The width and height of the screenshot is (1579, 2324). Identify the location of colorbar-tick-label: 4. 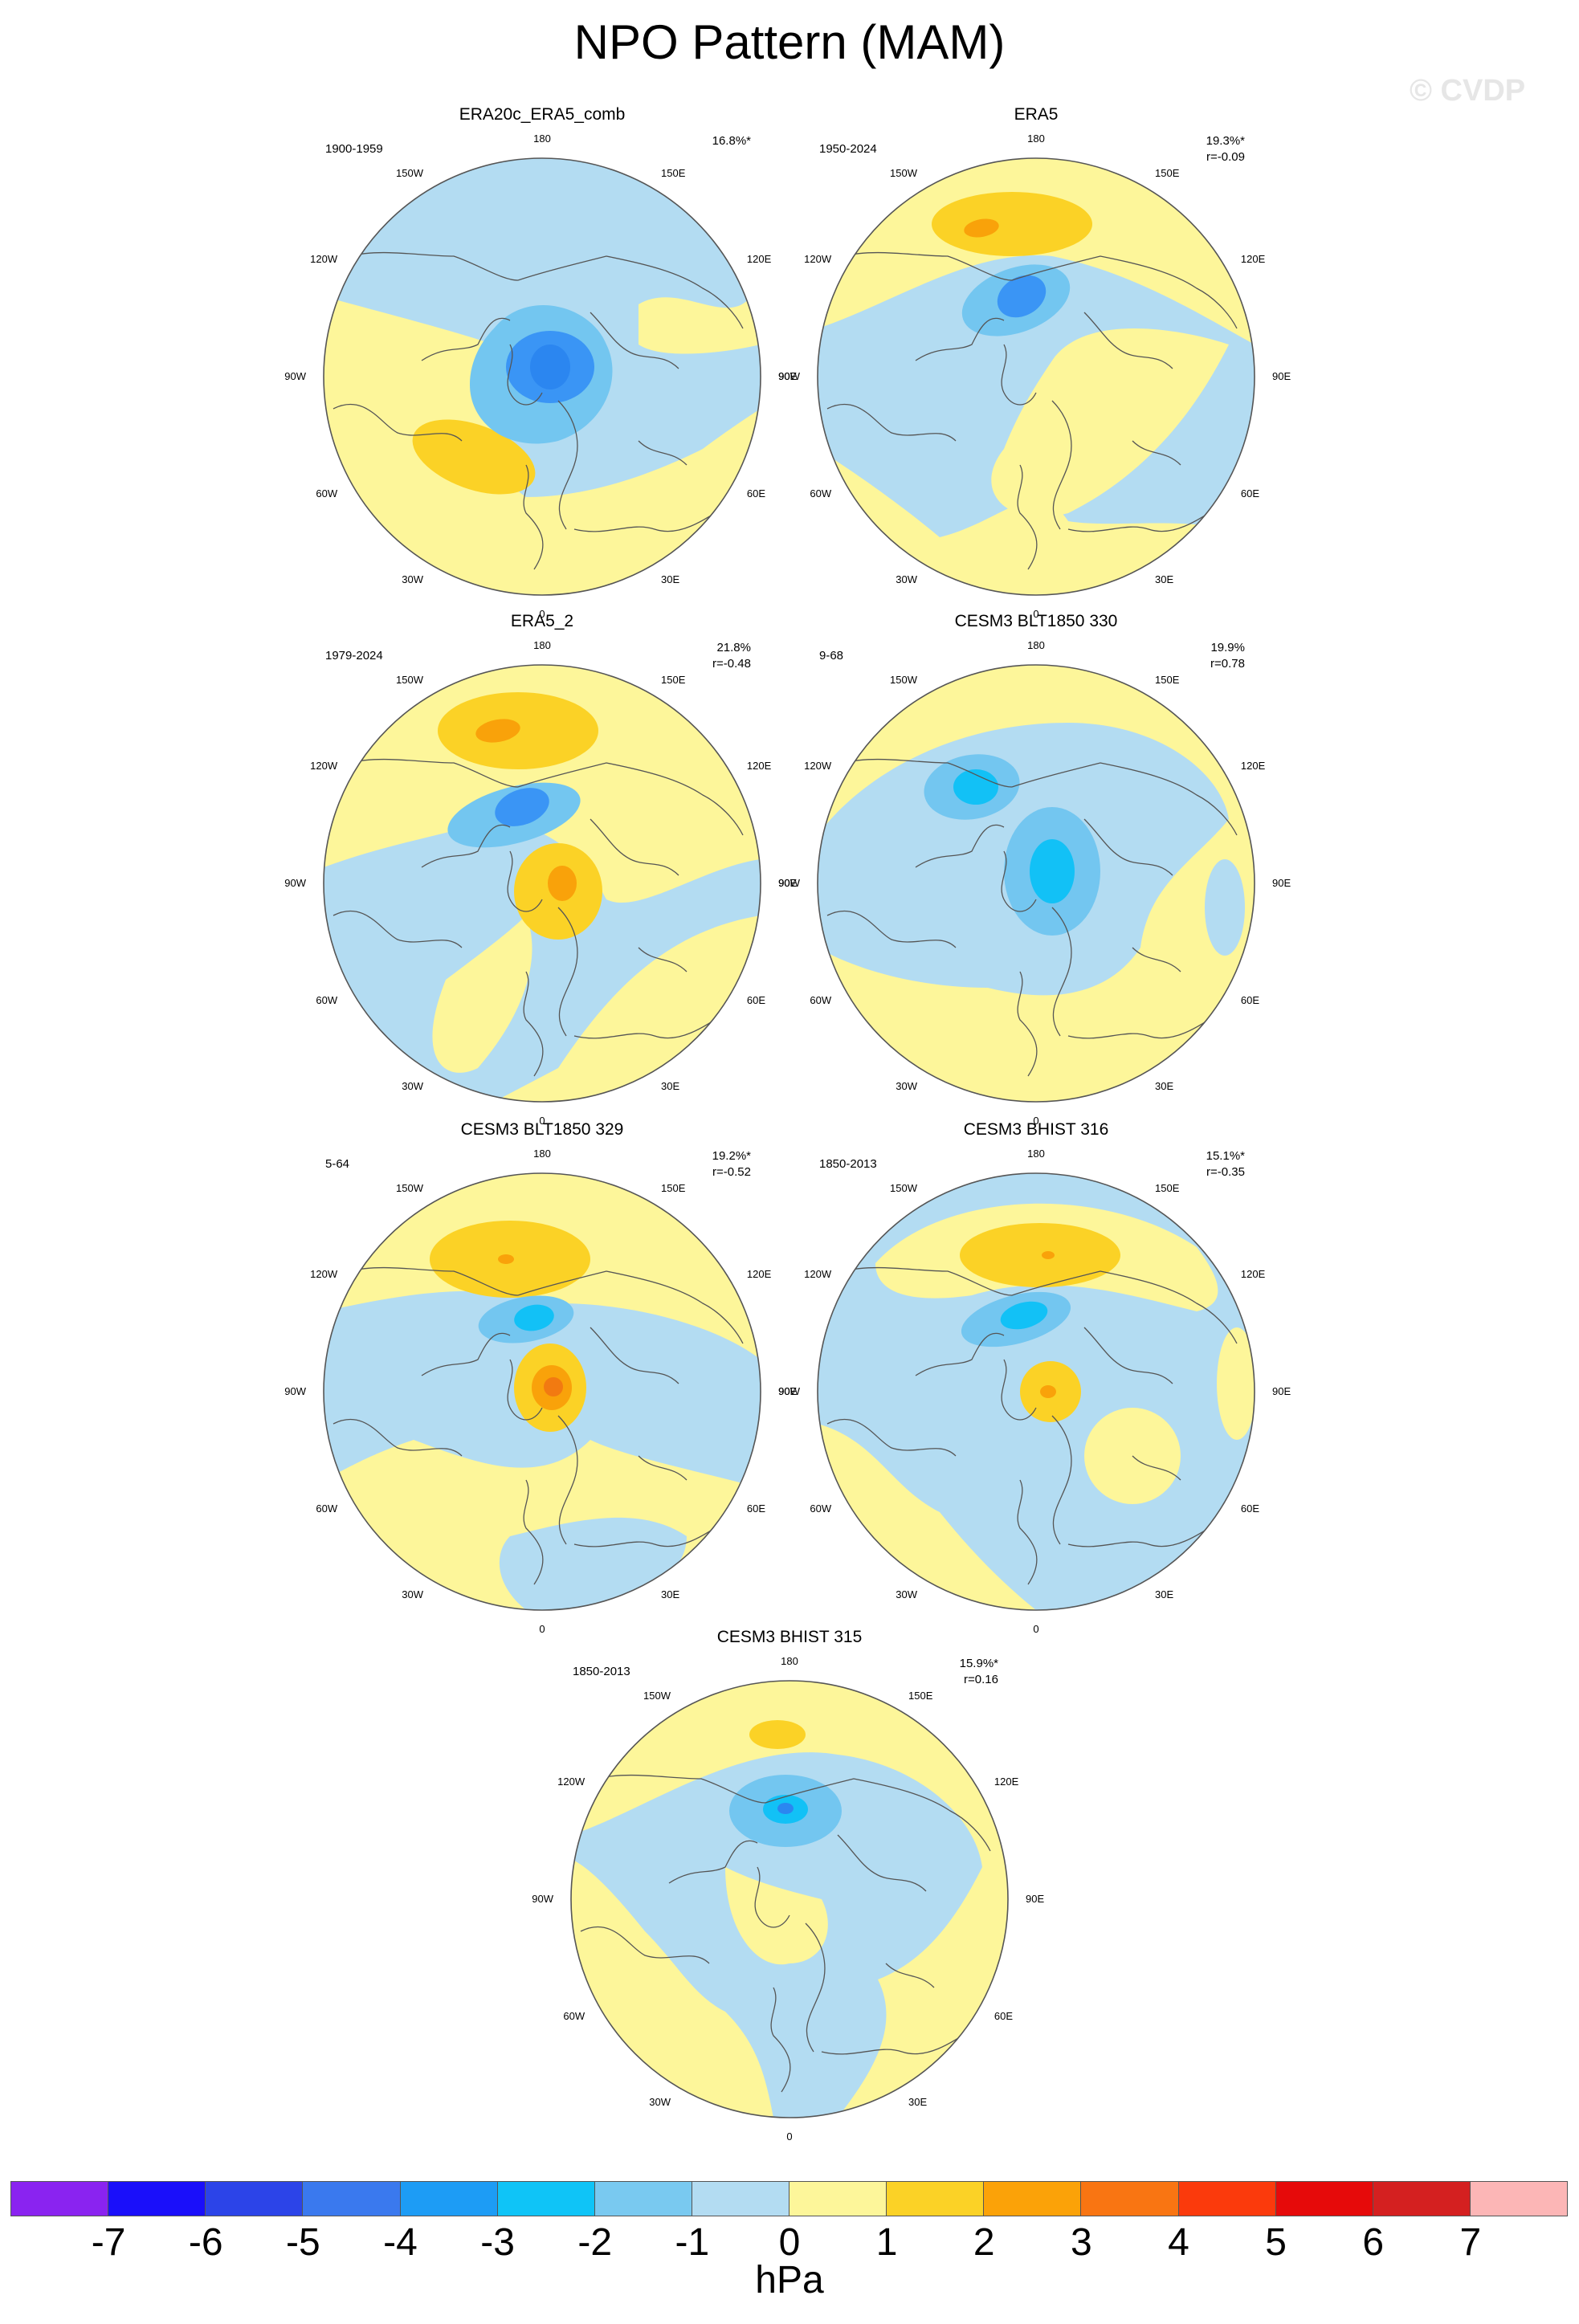
(1178, 2243).